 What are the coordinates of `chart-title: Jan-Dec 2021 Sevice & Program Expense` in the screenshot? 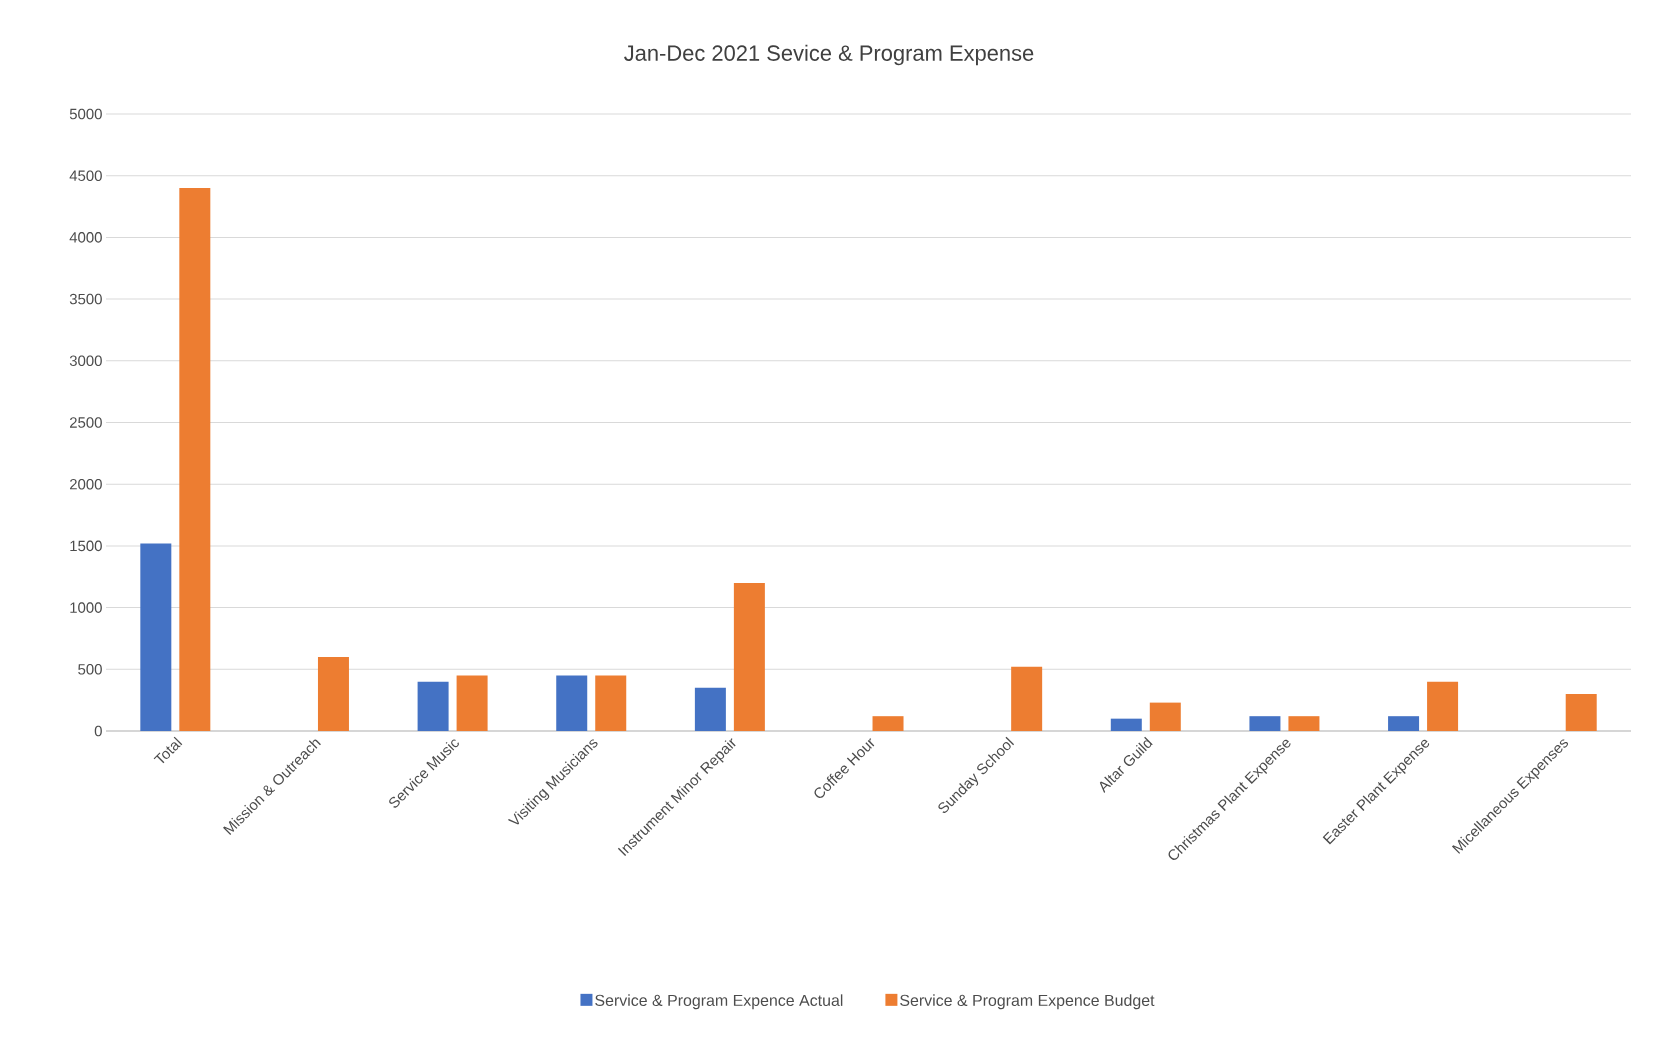 It's located at (829, 55).